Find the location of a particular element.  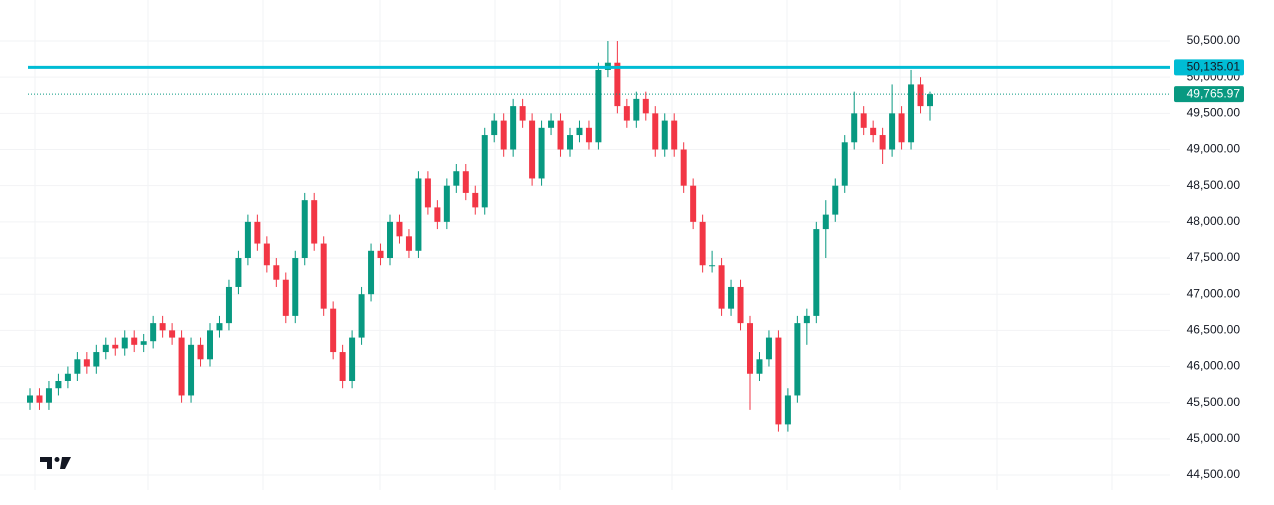

y-tick-label: 48,500.00 is located at coordinates (1214, 185).